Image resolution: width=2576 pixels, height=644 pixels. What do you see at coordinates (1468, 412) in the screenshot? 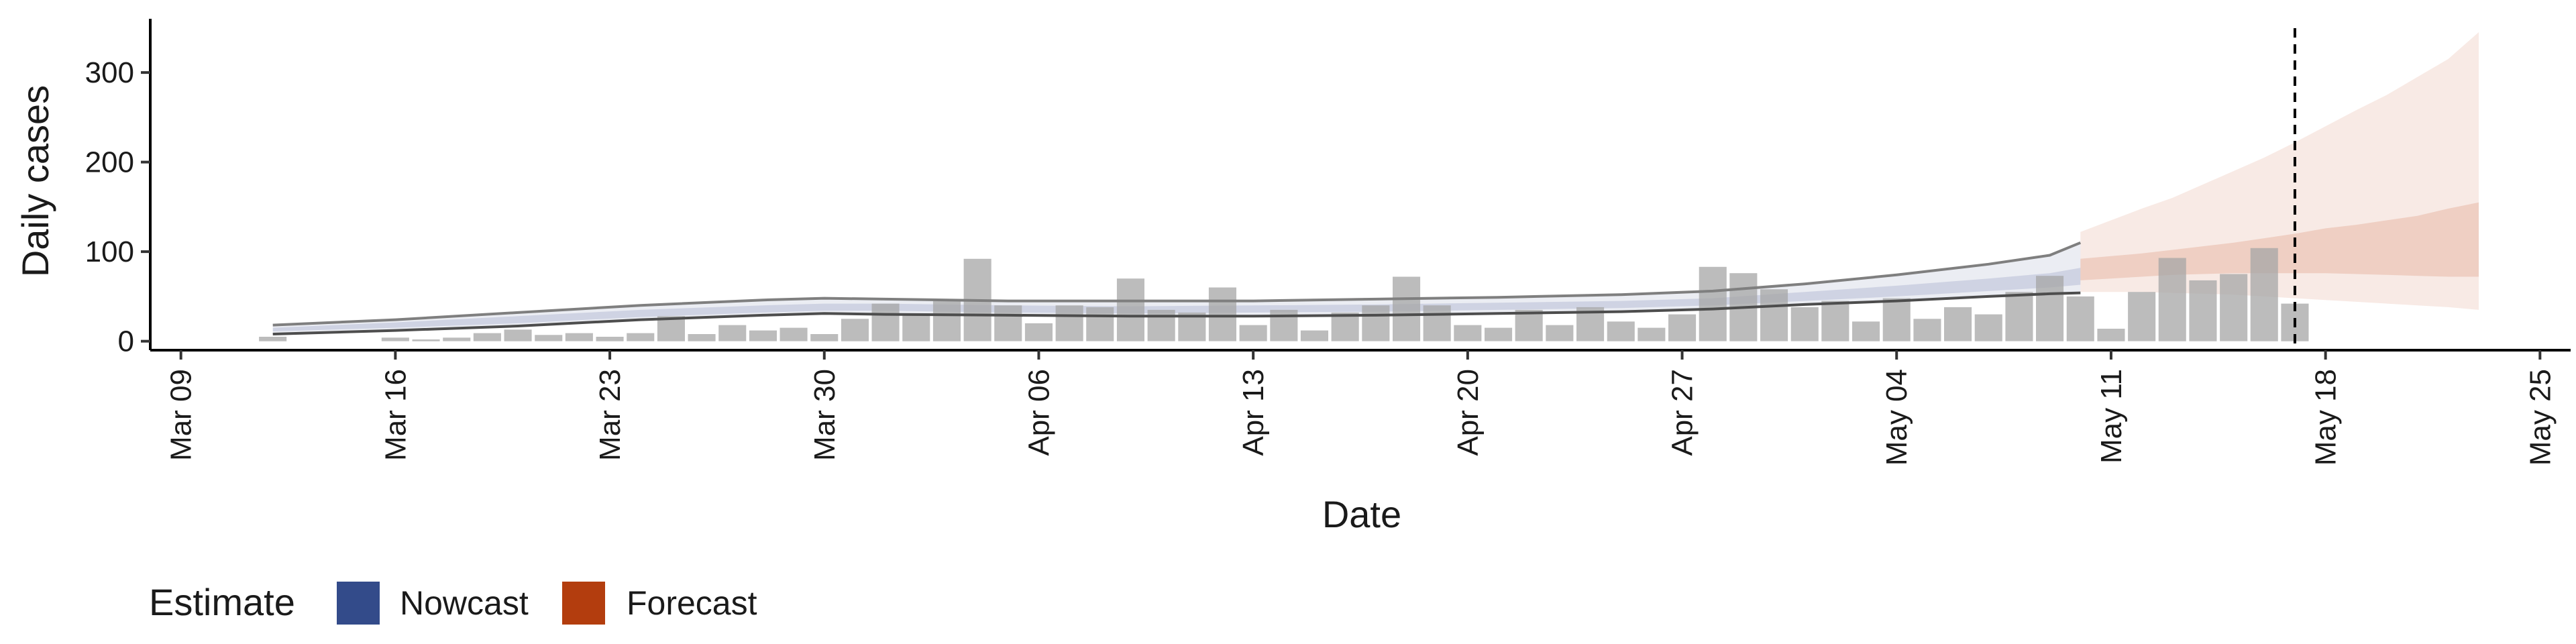
I see `x-tick-label: Apr 20` at bounding box center [1468, 412].